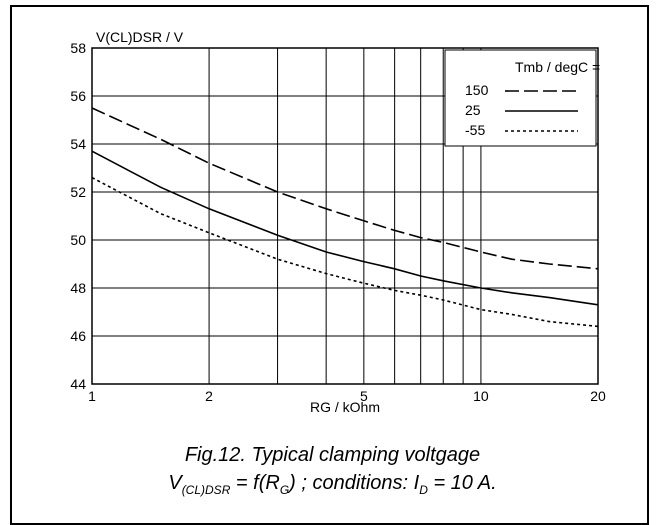  Describe the element at coordinates (475, 130) in the screenshot. I see `legend-label--55: -55` at that location.